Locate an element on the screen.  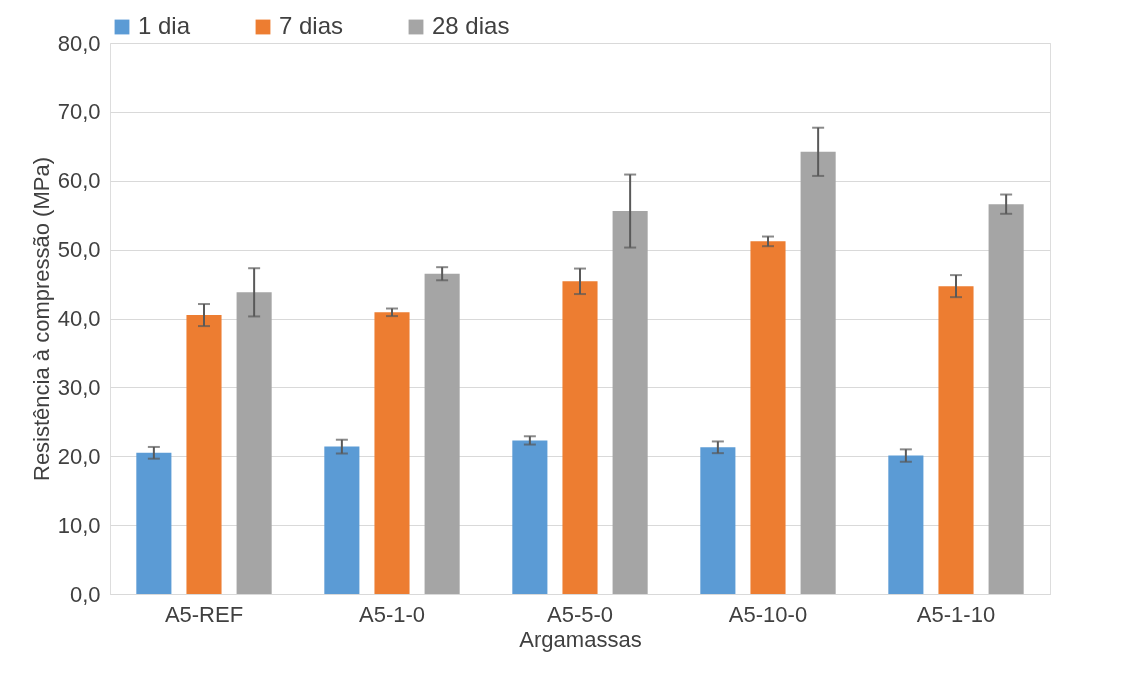
y-tick-label: 60,0 is located at coordinates (79, 181).